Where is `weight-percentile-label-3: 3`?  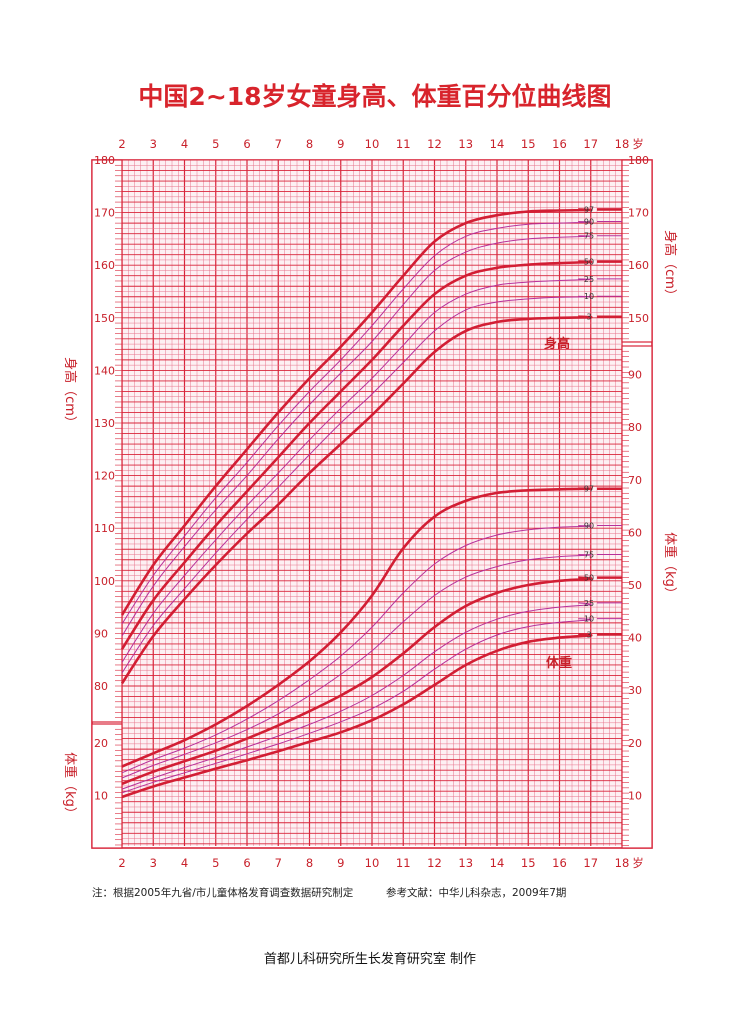 weight-percentile-label-3: 3 is located at coordinates (588, 634).